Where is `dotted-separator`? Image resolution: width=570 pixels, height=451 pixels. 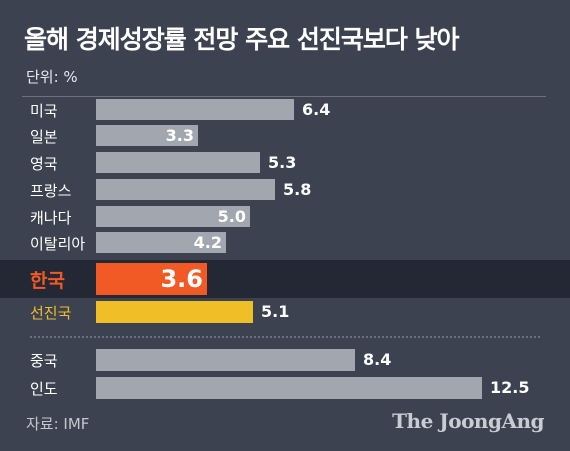 dotted-separator is located at coordinates (285, 337).